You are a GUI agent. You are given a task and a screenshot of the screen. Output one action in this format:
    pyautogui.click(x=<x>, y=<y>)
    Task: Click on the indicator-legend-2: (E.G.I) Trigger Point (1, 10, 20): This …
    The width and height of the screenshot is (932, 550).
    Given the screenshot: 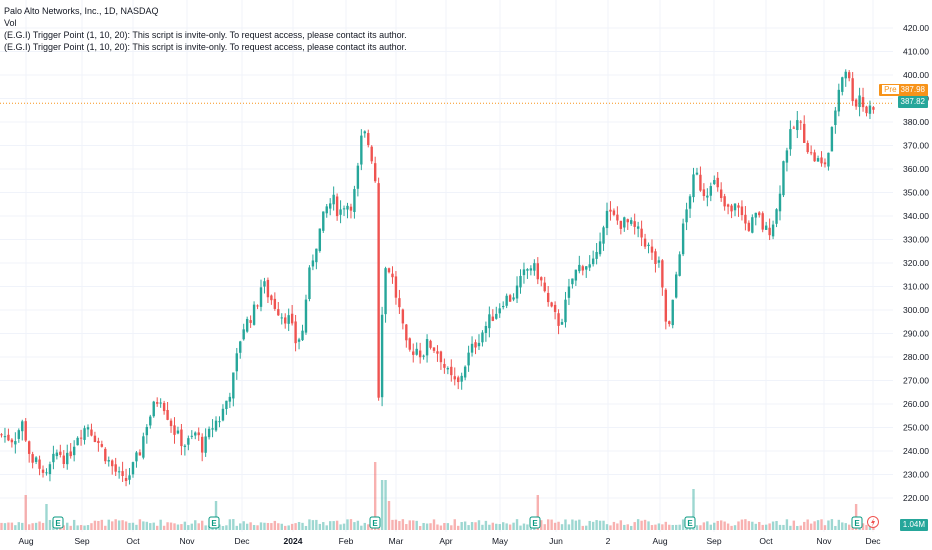 What is the action you would take?
    pyautogui.click(x=205, y=47)
    